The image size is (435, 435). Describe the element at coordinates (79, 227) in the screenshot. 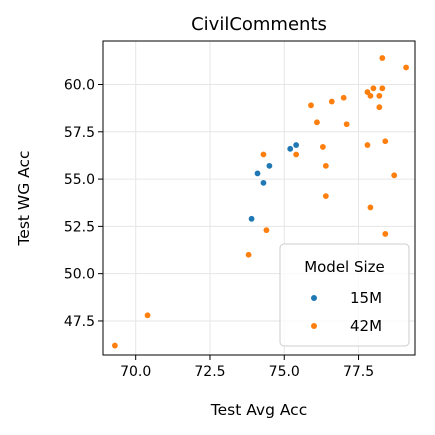

I see `y-tick-label: 52.5` at that location.